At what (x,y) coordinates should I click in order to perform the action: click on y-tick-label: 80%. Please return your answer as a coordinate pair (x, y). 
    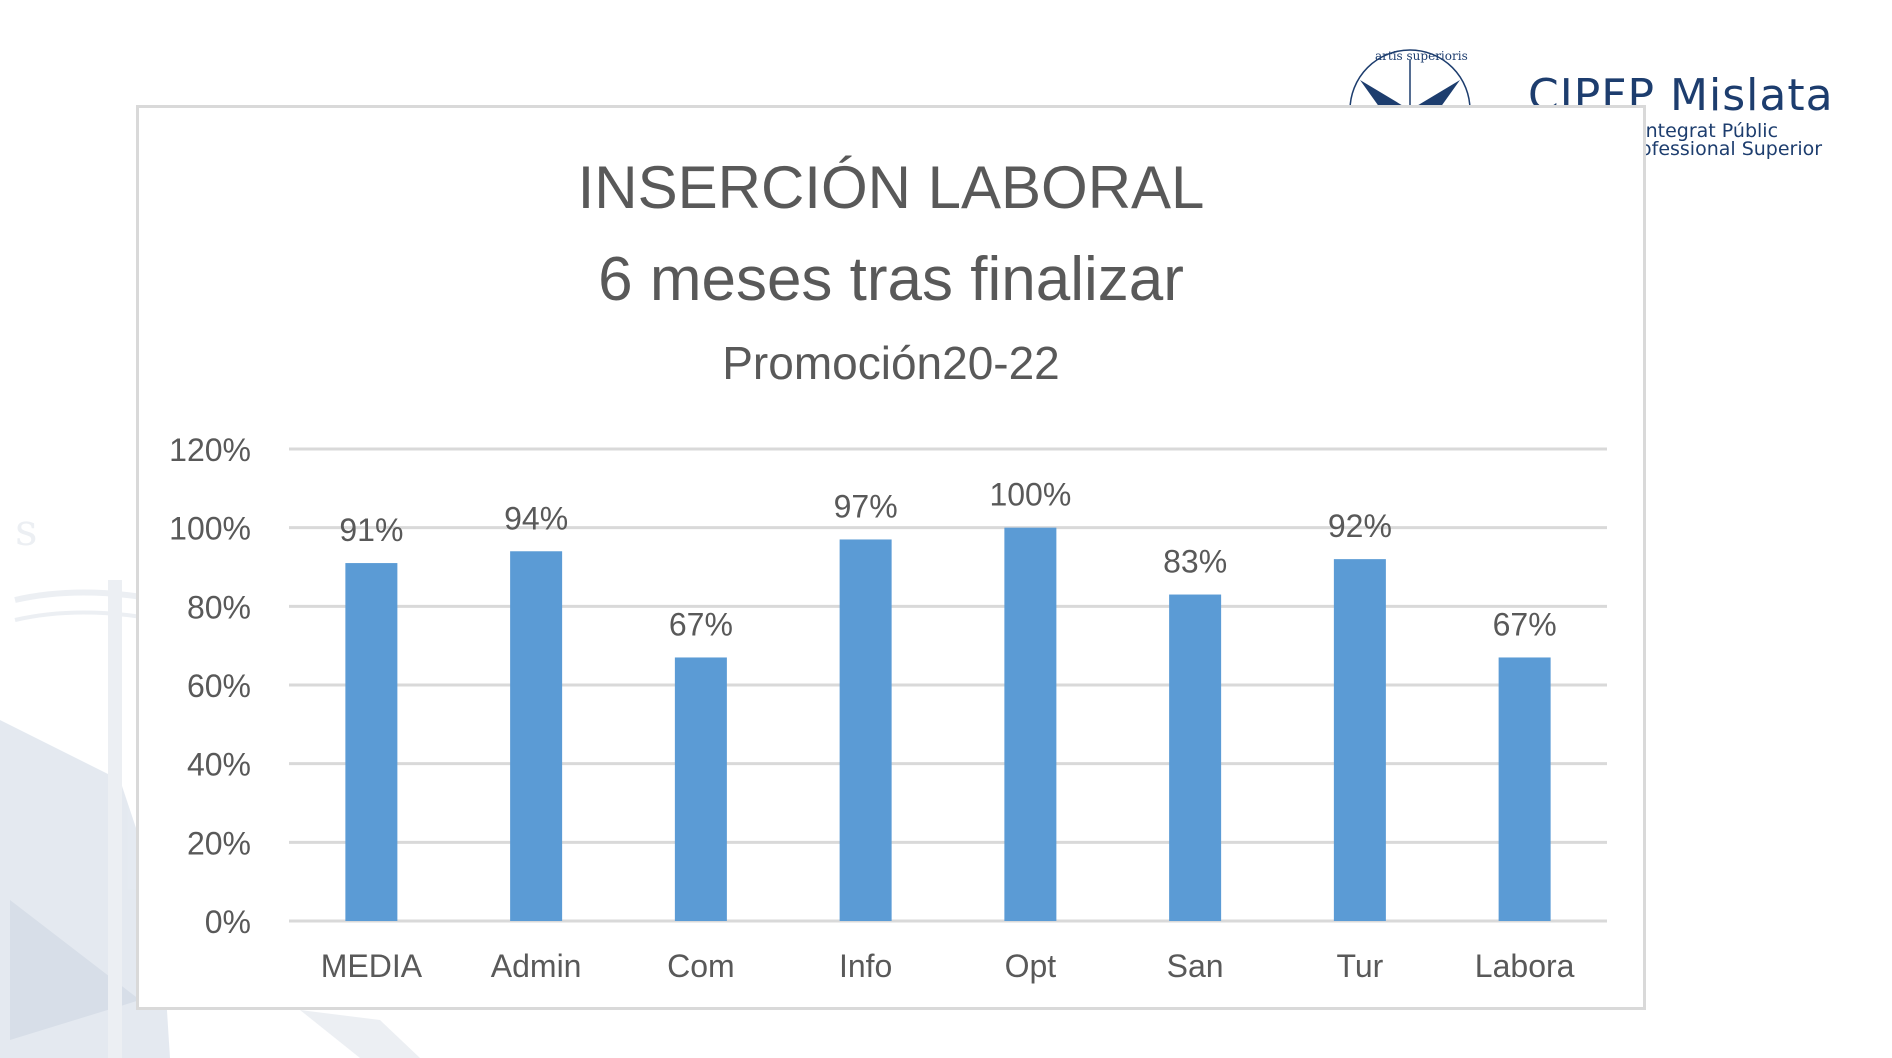
    Looking at the image, I should click on (219, 607).